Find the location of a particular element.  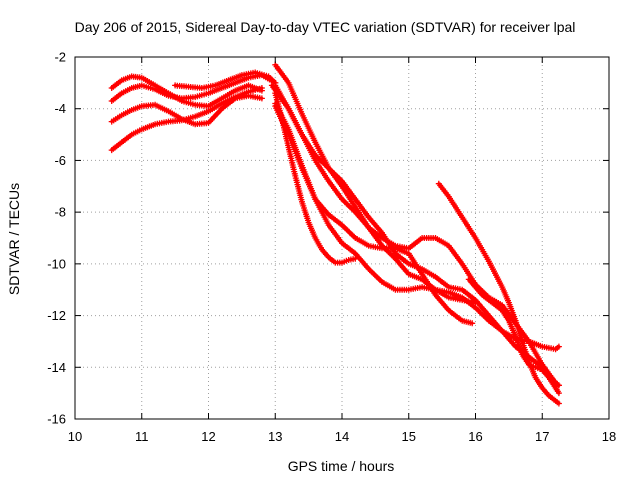

y-tick-label: -6 is located at coordinates (60, 160).